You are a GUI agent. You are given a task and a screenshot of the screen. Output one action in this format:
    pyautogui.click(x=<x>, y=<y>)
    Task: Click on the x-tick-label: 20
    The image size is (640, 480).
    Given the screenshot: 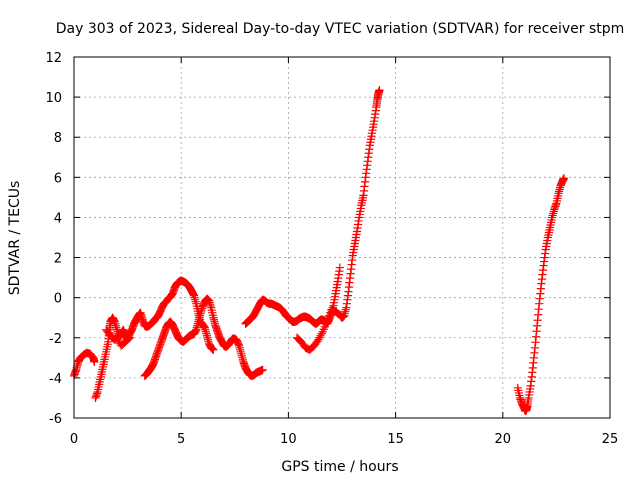 What is the action you would take?
    pyautogui.click(x=503, y=439)
    